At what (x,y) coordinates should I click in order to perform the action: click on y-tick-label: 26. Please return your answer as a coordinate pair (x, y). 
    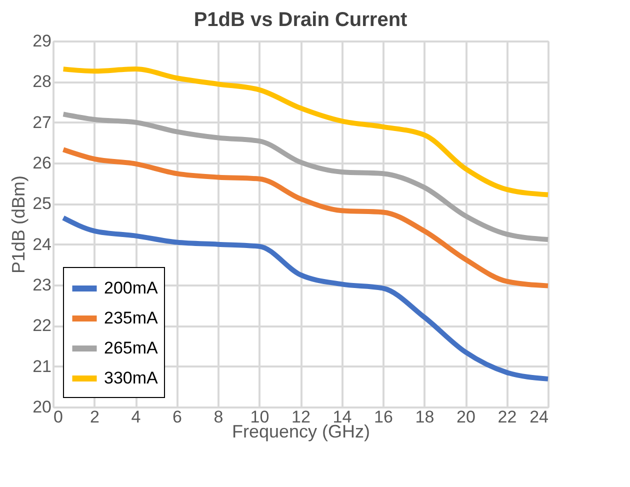
    Looking at the image, I should click on (42, 163).